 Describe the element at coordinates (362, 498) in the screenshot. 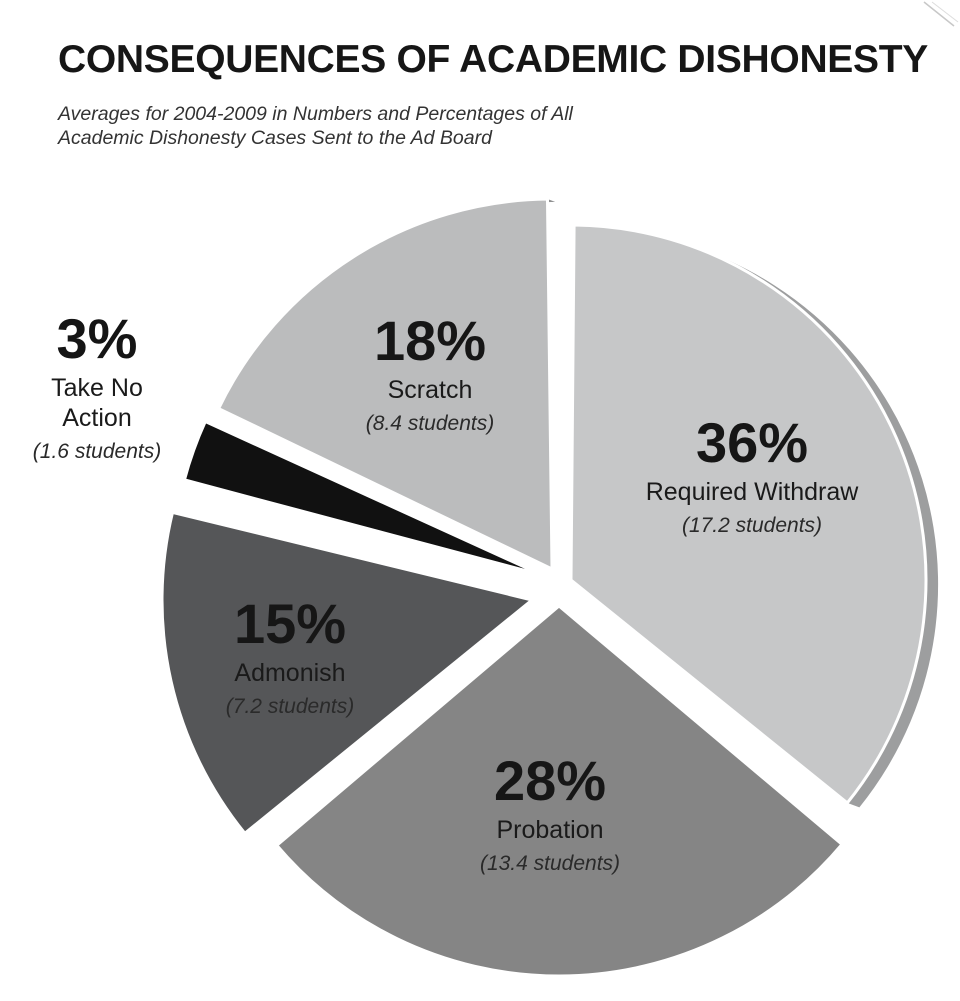

I see `slice-take-no-action` at that location.